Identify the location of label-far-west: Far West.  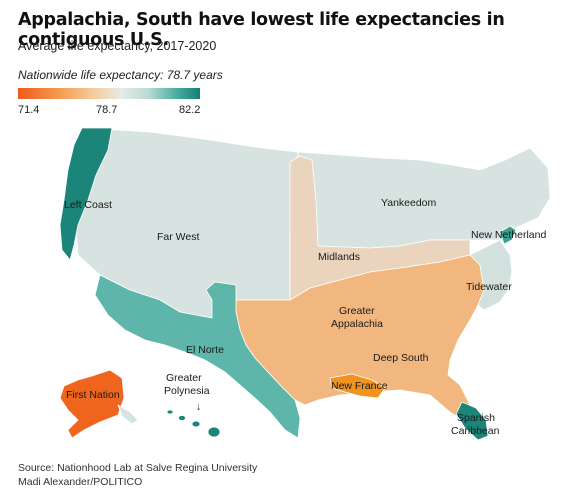
(178, 237).